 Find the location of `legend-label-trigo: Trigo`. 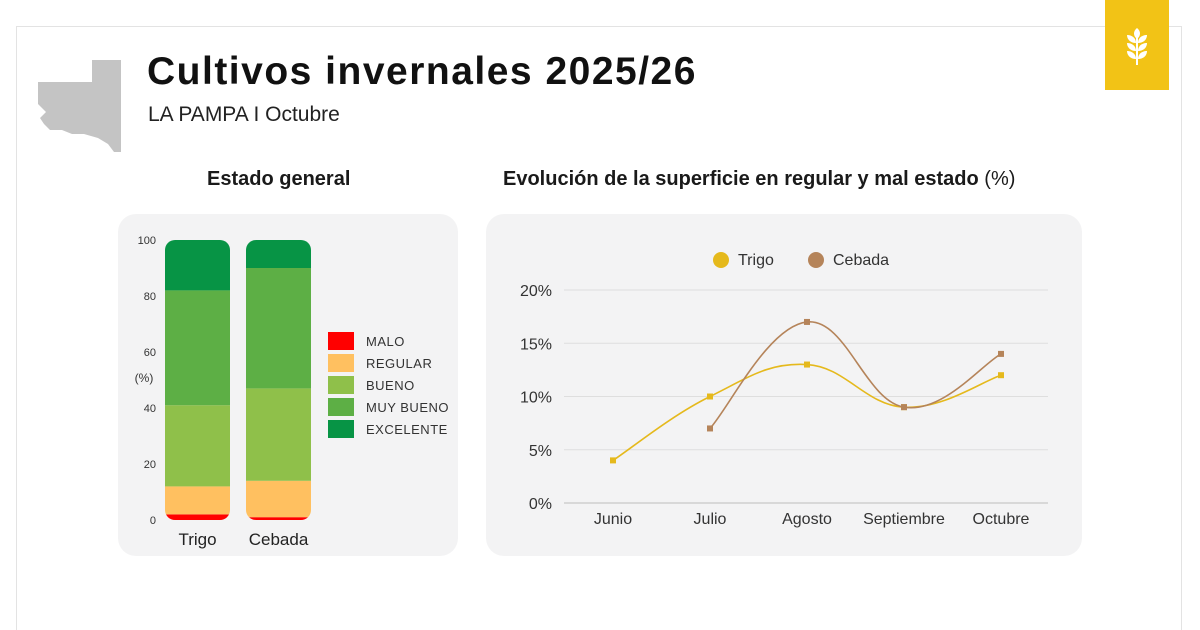

legend-label-trigo: Trigo is located at coordinates (756, 260).